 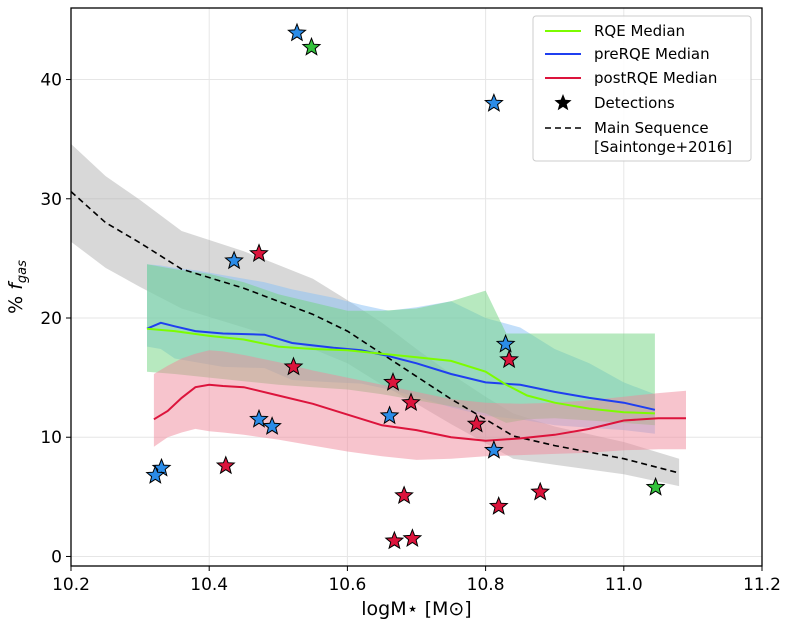 What do you see at coordinates (563, 102) in the screenshot?
I see `legend-star` at bounding box center [563, 102].